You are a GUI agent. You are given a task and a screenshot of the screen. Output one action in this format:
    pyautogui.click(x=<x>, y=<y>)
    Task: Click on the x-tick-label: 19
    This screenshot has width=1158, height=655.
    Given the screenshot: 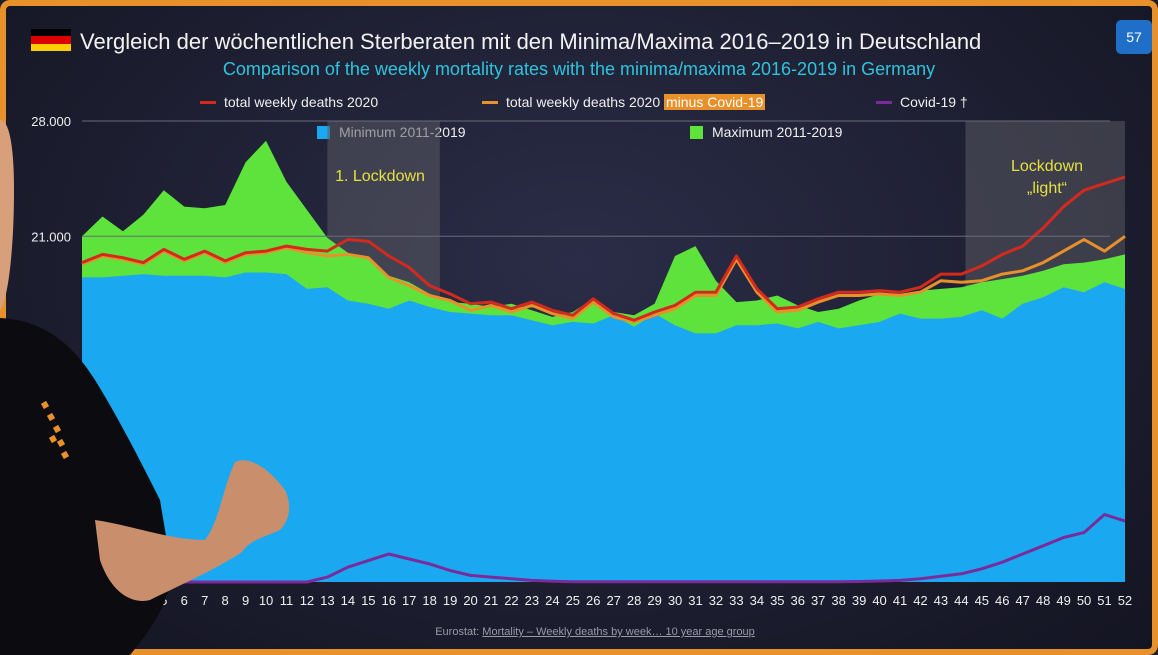 What is the action you would take?
    pyautogui.click(x=450, y=600)
    